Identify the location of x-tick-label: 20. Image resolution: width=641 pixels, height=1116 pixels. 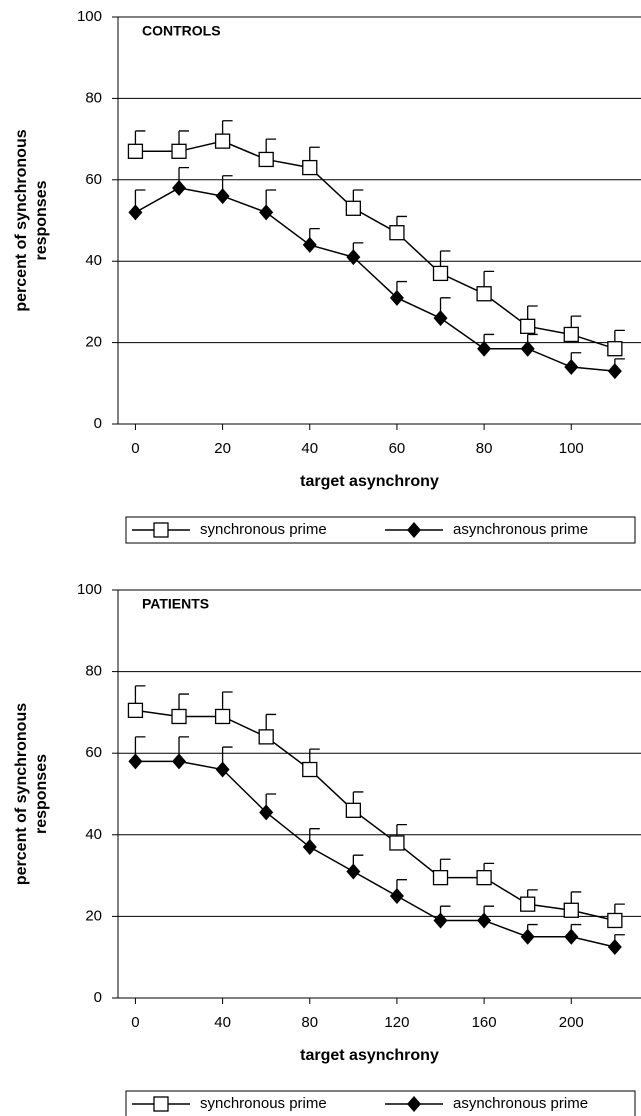
(222, 448).